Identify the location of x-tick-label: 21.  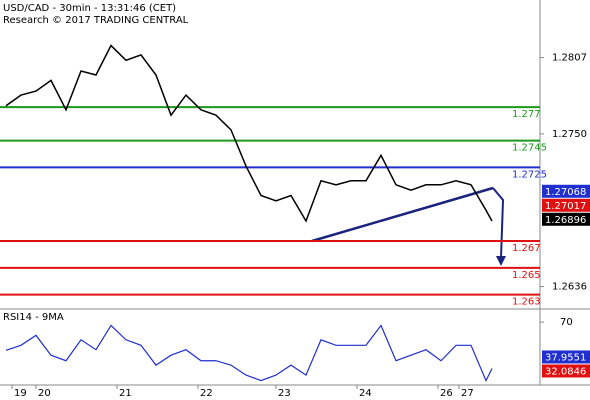
(125, 393).